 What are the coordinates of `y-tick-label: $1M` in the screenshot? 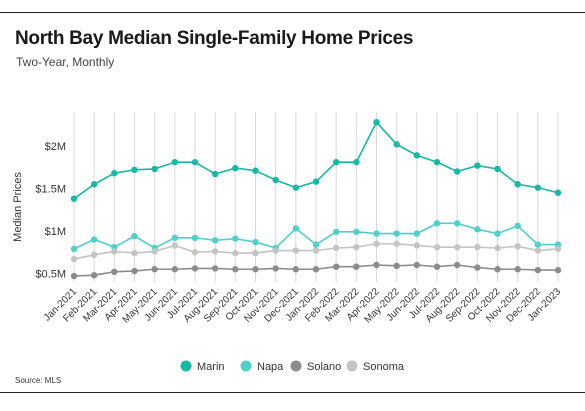 It's located at (55, 232).